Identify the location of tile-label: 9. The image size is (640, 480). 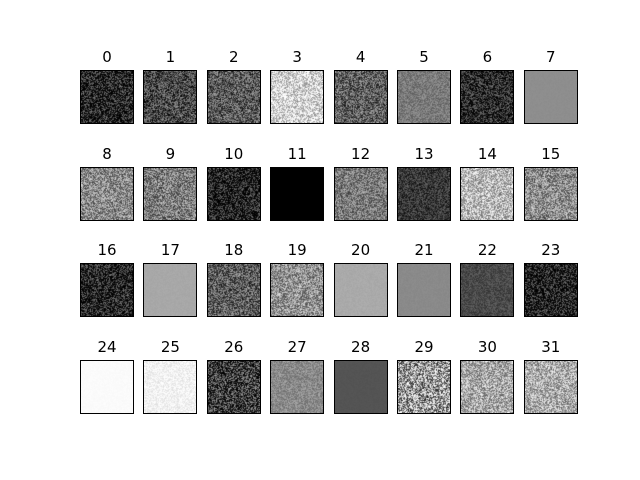
(170, 153).